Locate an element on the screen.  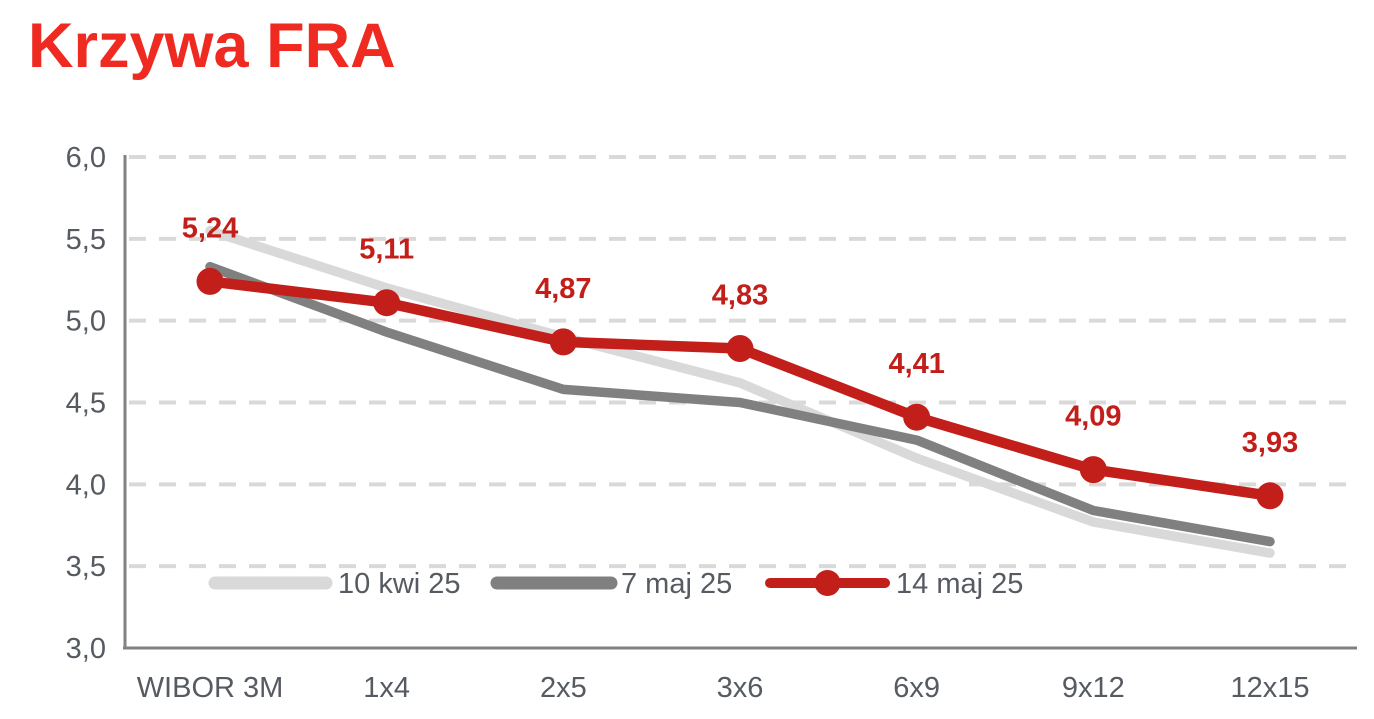
legend-label: 14 maj 25 is located at coordinates (959, 584).